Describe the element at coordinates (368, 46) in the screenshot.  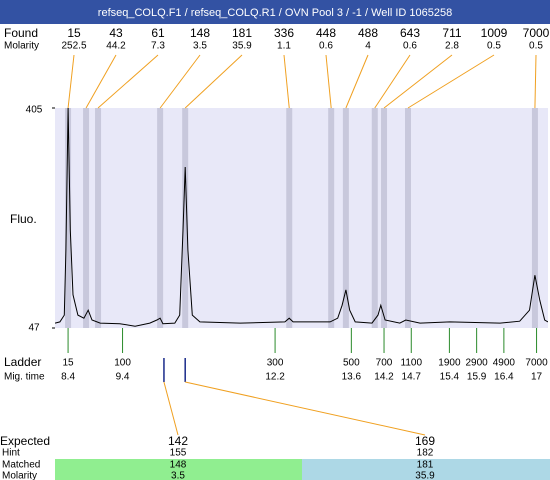
I see `found-molarity: 4` at that location.